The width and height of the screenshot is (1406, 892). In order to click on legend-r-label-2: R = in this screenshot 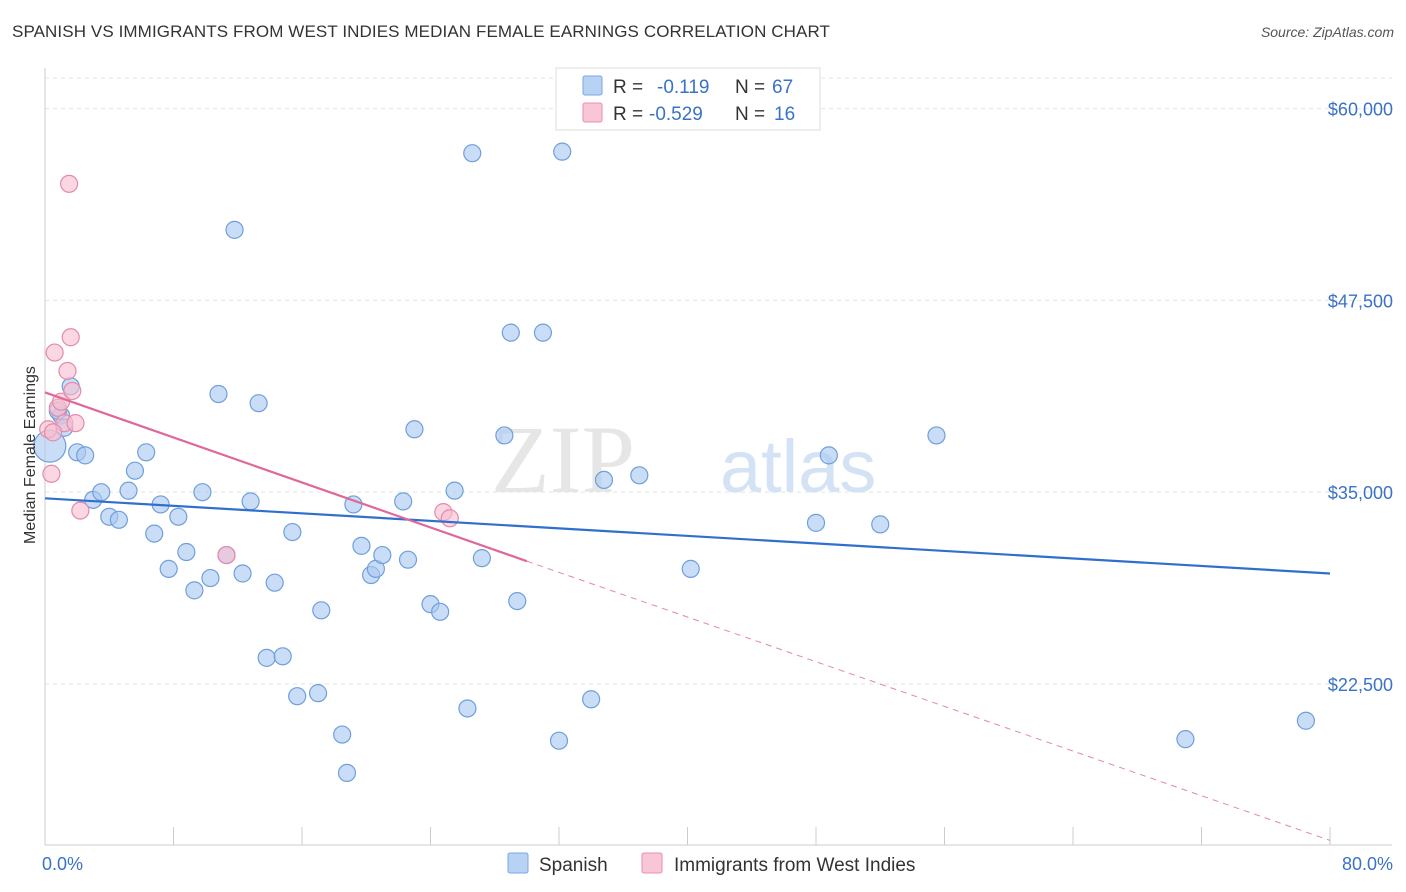, I will do `click(628, 114)`.